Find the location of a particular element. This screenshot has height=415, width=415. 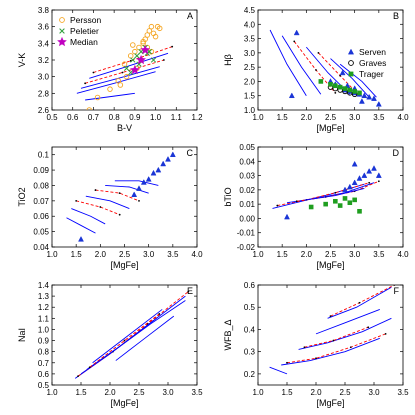

panel-letter: A is located at coordinates (190, 16).